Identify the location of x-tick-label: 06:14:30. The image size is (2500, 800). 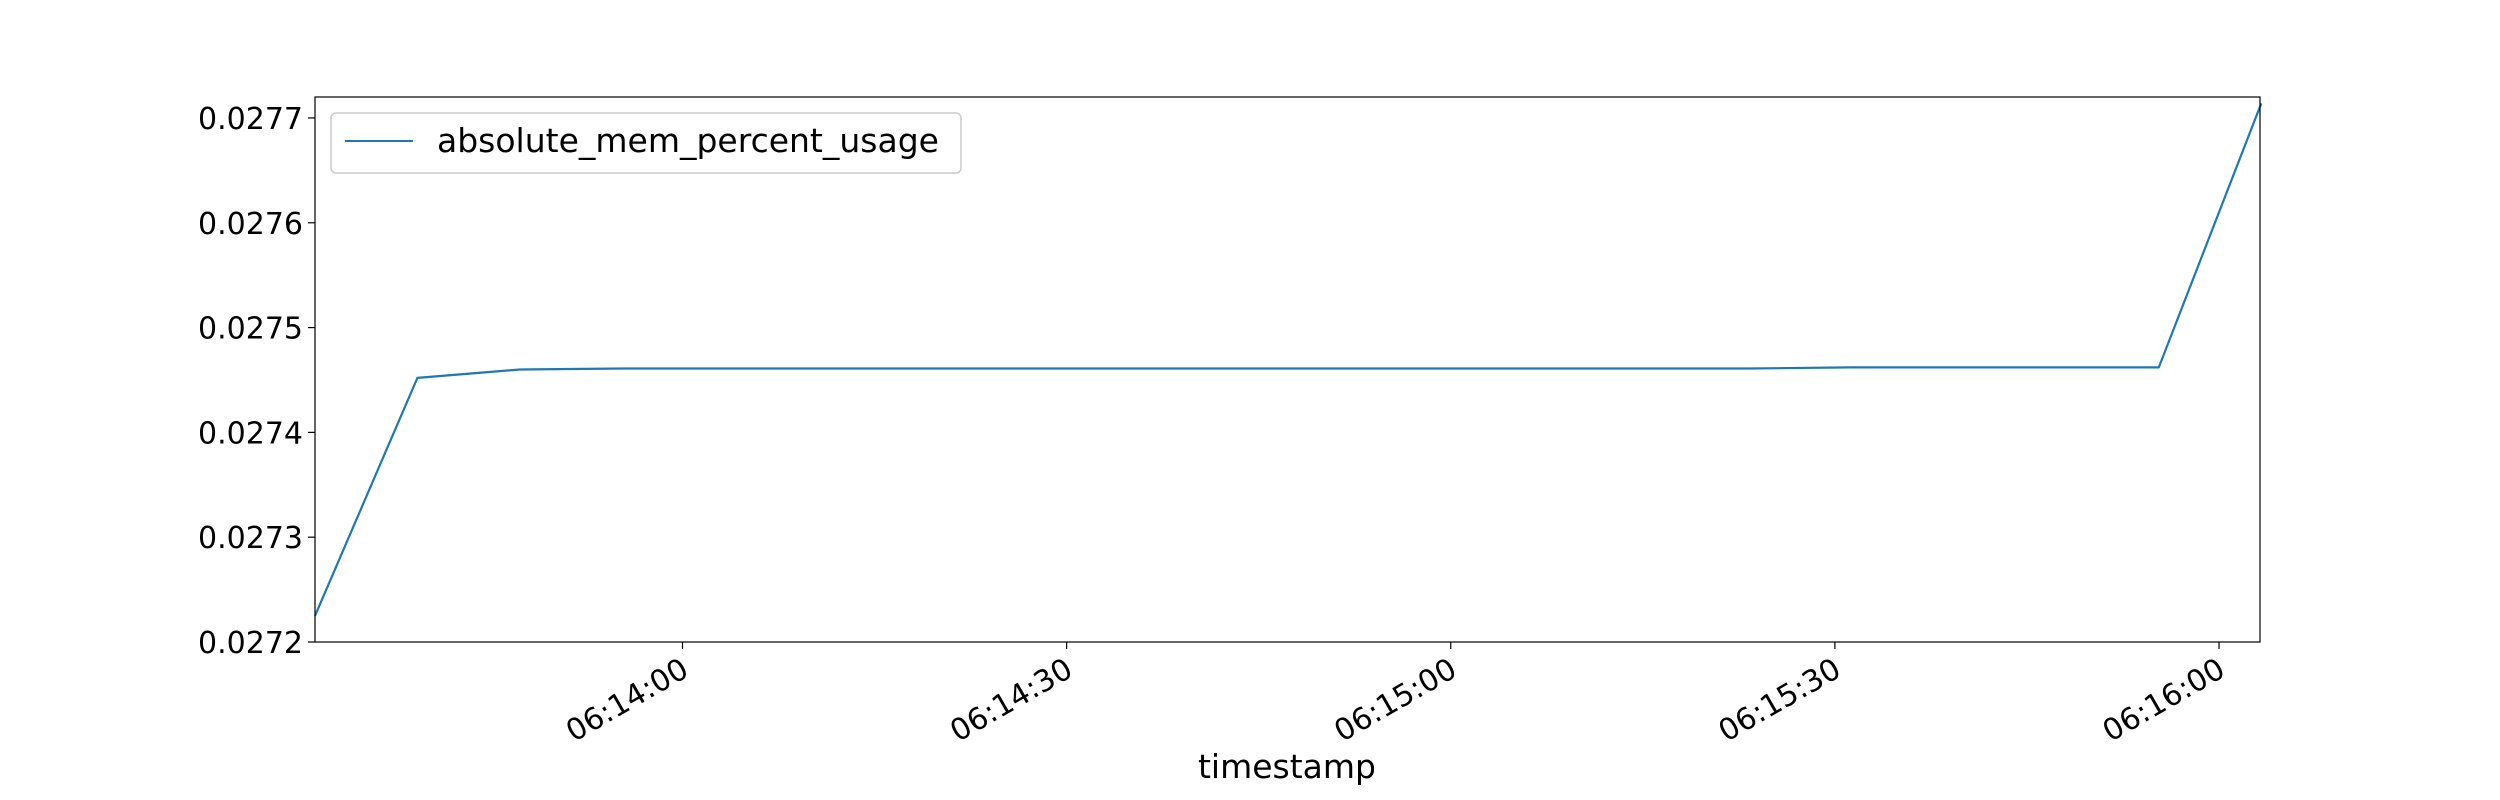
(1011, 701).